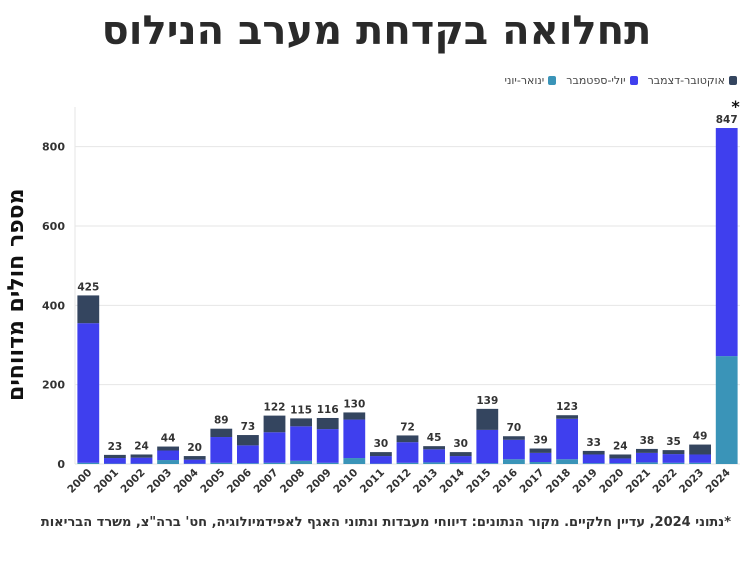  I want to click on x-tick-label: 2019, so click(585, 481).